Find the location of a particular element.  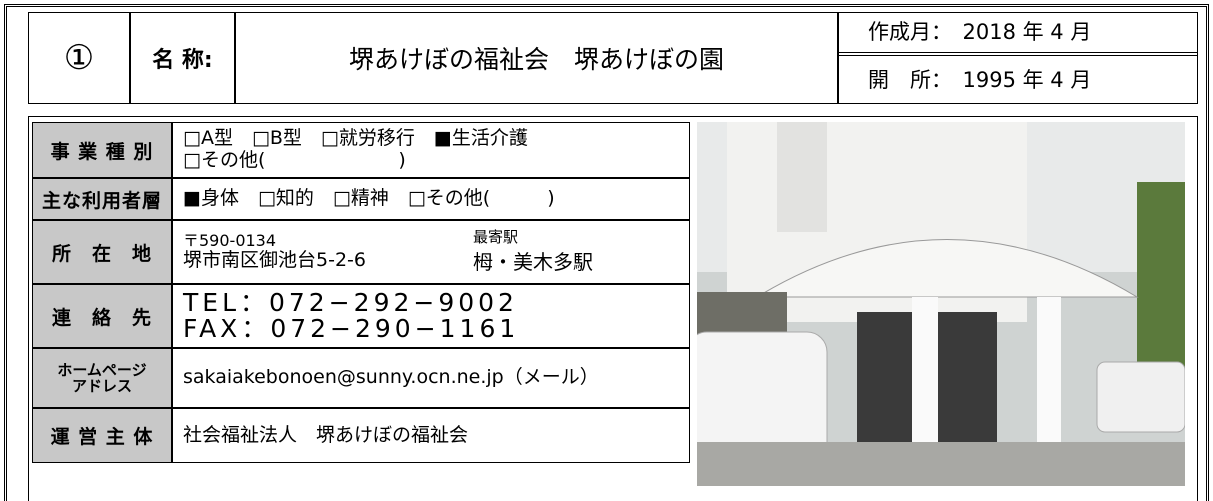

label-line: 運 営 主 体 is located at coordinates (102, 437).